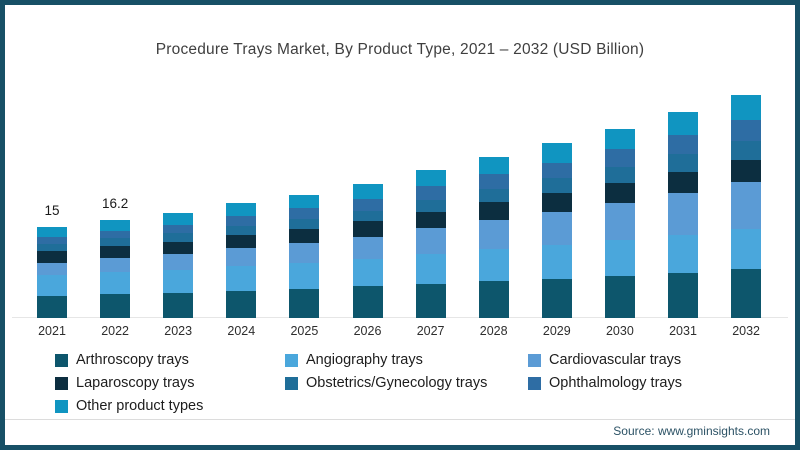 Image resolution: width=800 pixels, height=450 pixels. I want to click on bar-2024, so click(241, 260).